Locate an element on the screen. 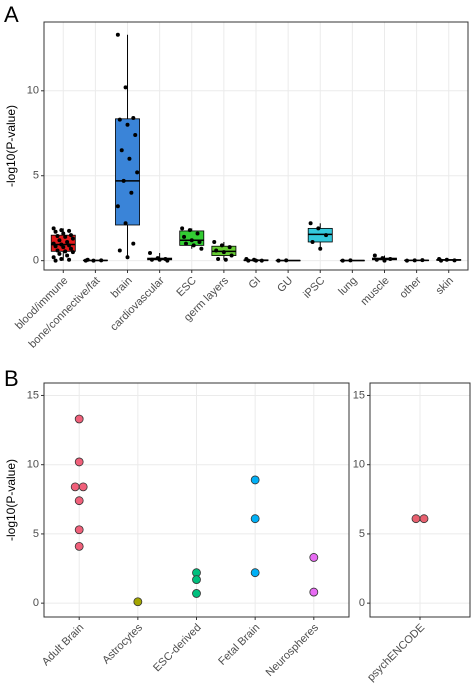 The height and width of the screenshot is (684, 474). x-tick-label: other is located at coordinates (411, 287).